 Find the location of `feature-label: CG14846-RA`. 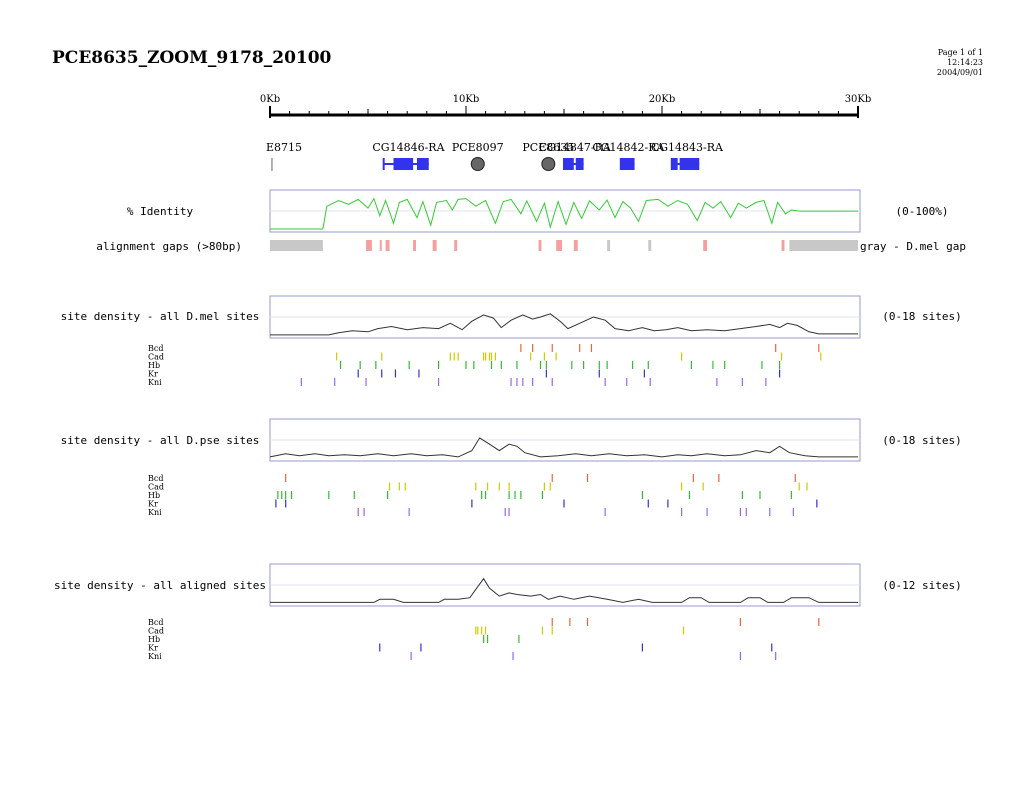

feature-label: CG14846-RA is located at coordinates (408, 147).